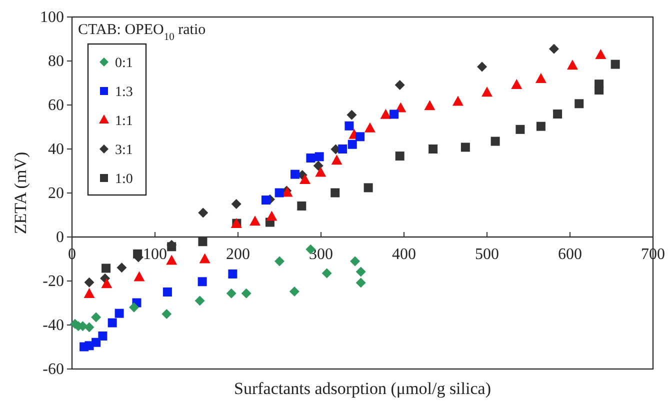 The image size is (669, 401). Describe the element at coordinates (56, 149) in the screenshot. I see `y-tick-label: 40` at that location.